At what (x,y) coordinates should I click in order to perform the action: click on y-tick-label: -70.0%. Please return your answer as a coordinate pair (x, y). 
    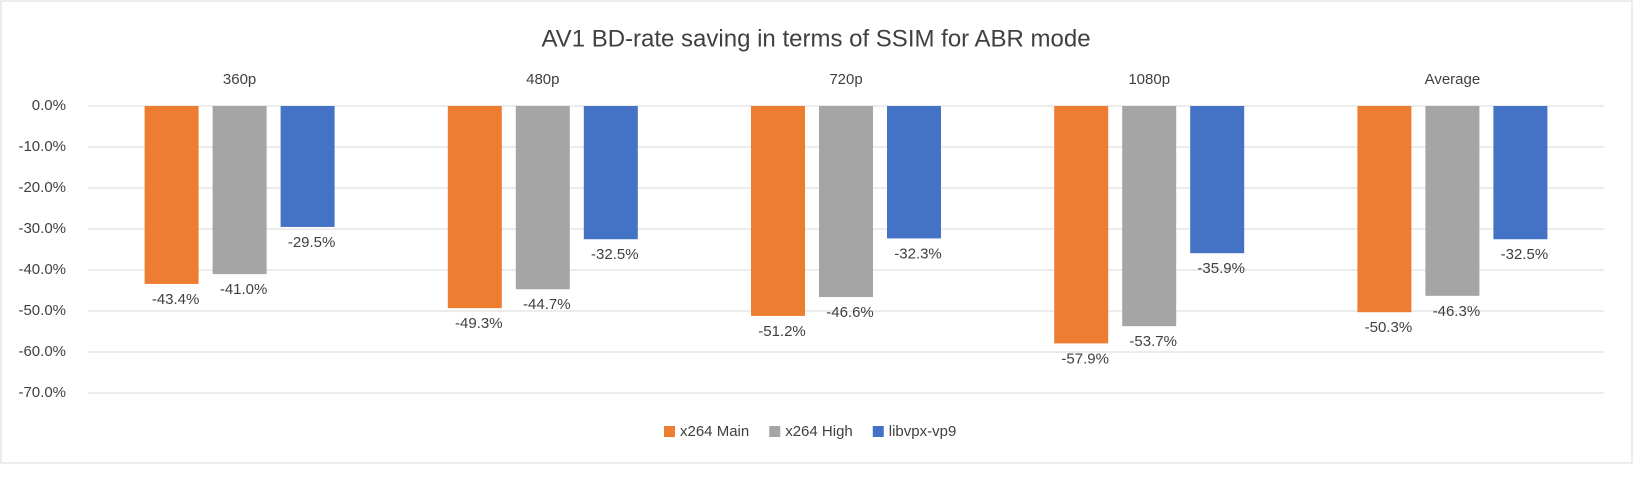
    Looking at the image, I should click on (42, 392).